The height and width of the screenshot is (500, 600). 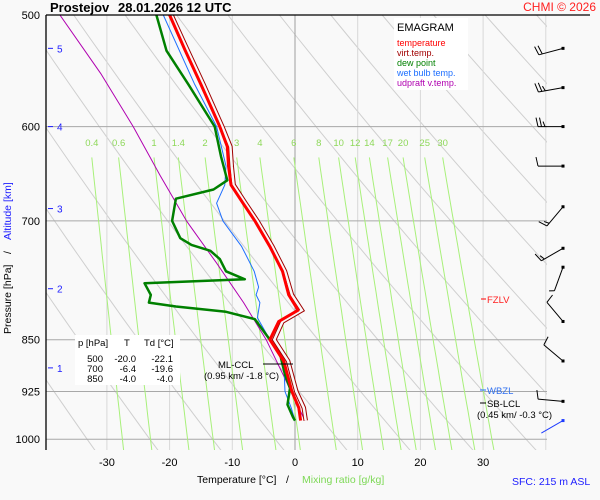 What do you see at coordinates (403, 143) in the screenshot?
I see `mixing-ratio-label: 20` at bounding box center [403, 143].